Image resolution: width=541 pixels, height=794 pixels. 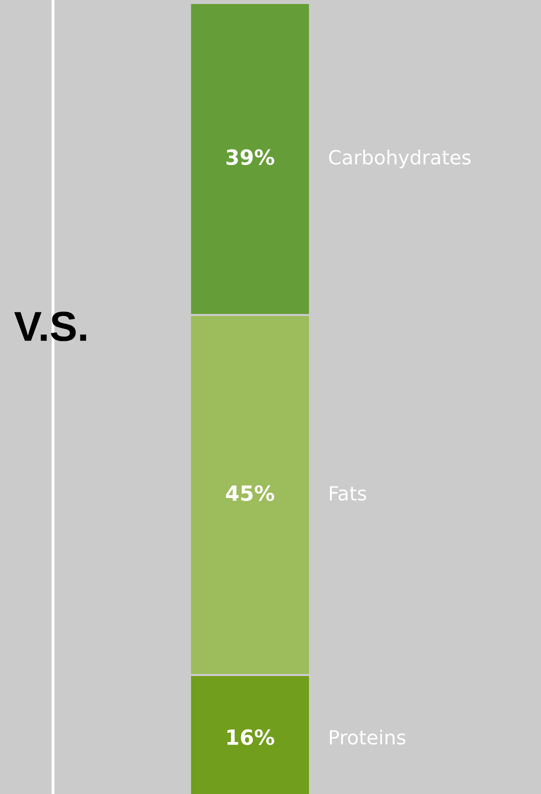 I want to click on data-label: 45%, so click(x=250, y=493).